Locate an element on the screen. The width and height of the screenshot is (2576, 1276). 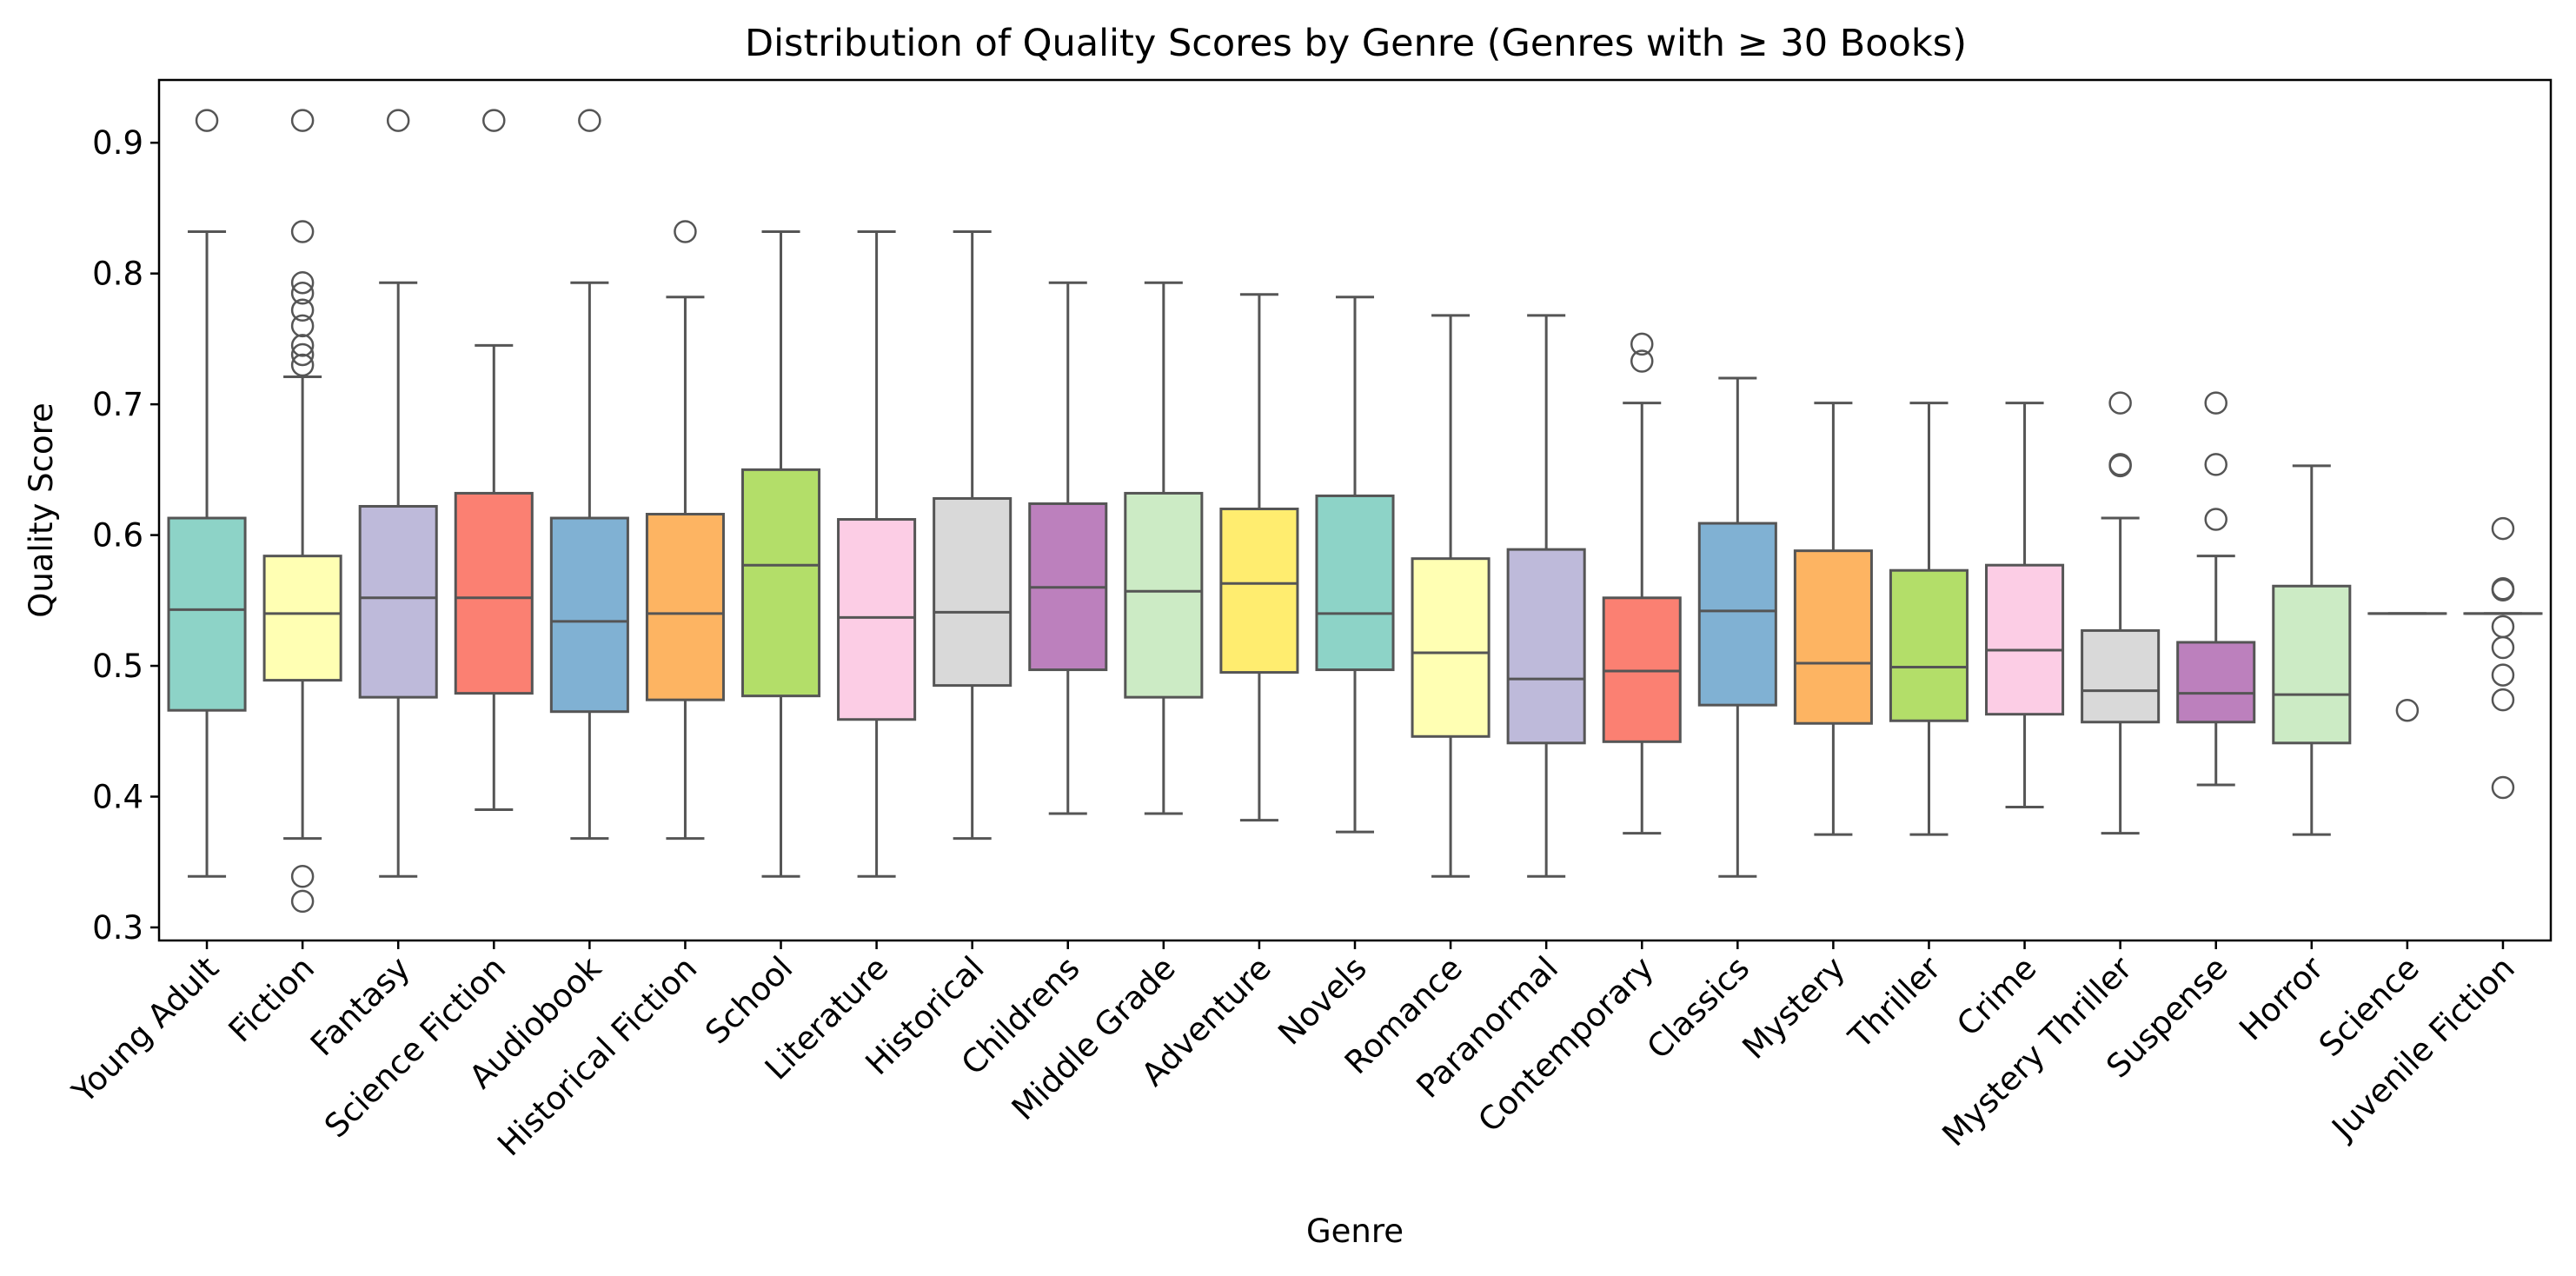
box-novels is located at coordinates (1355, 565).